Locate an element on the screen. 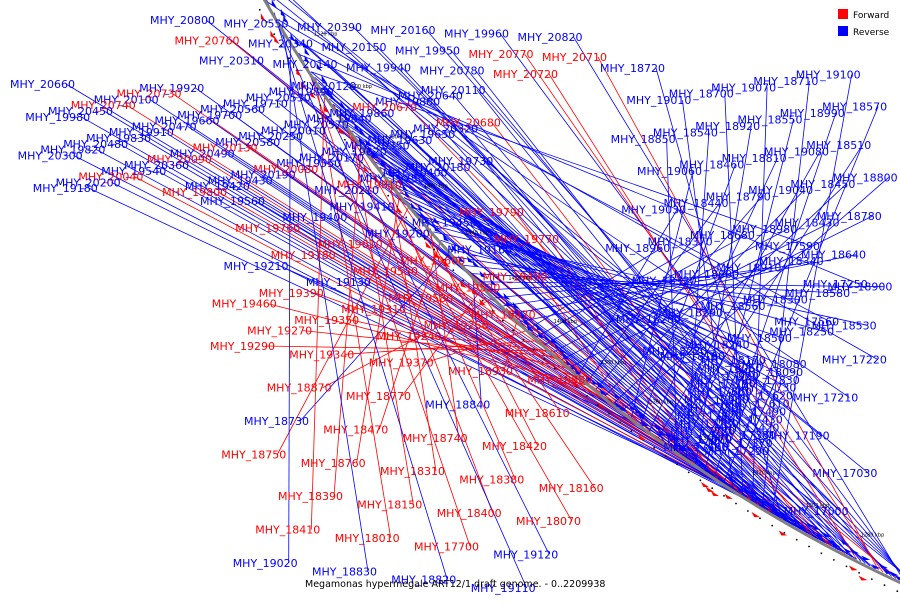  legend: Forward Reverse is located at coordinates (864, 23).